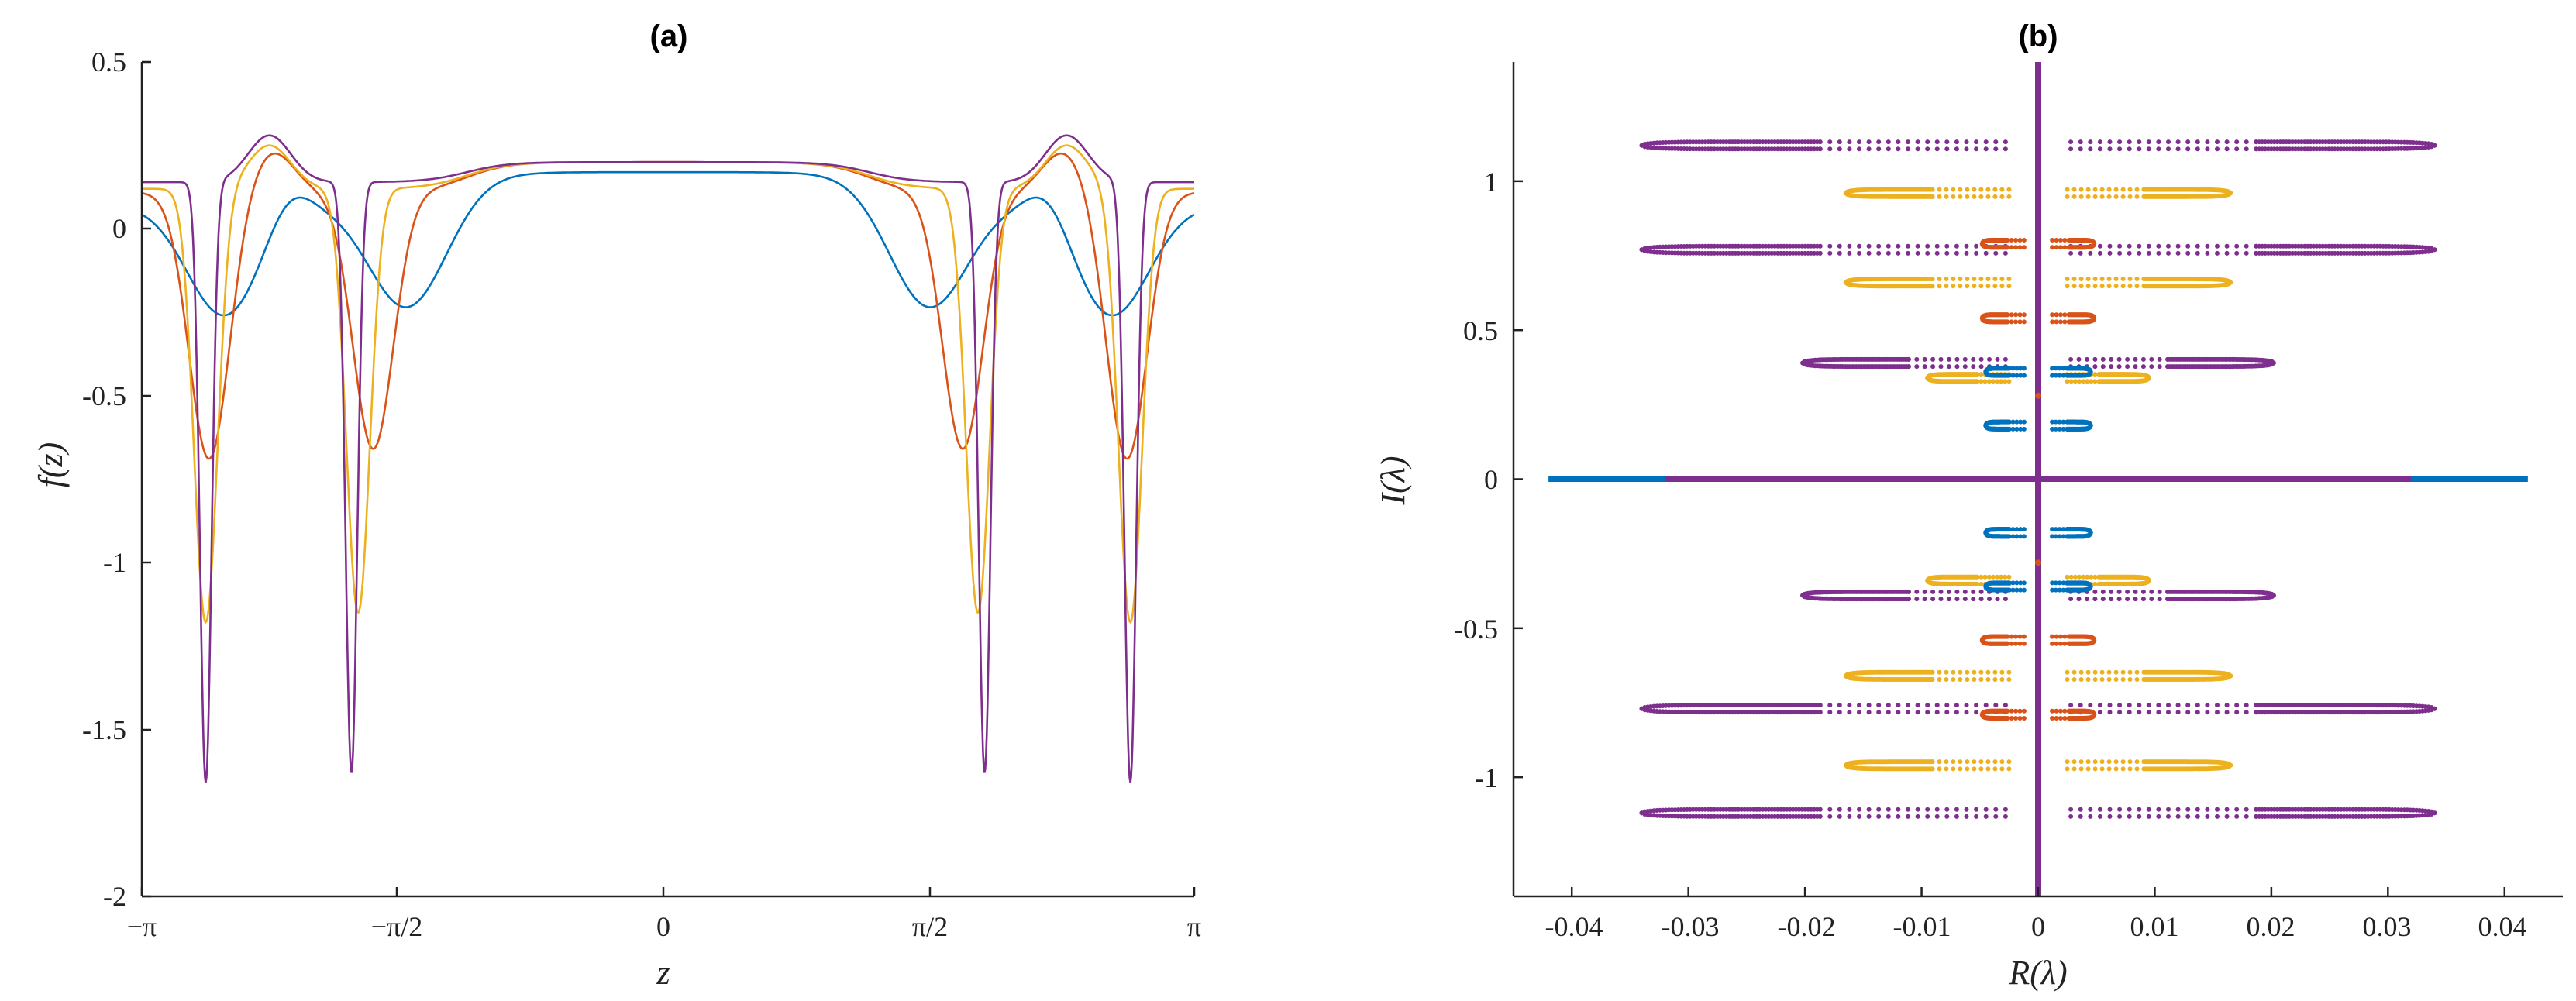 This screenshot has width=2576, height=1001. What do you see at coordinates (108, 61) in the screenshot?
I see `a-ytick-label: 0.5` at bounding box center [108, 61].